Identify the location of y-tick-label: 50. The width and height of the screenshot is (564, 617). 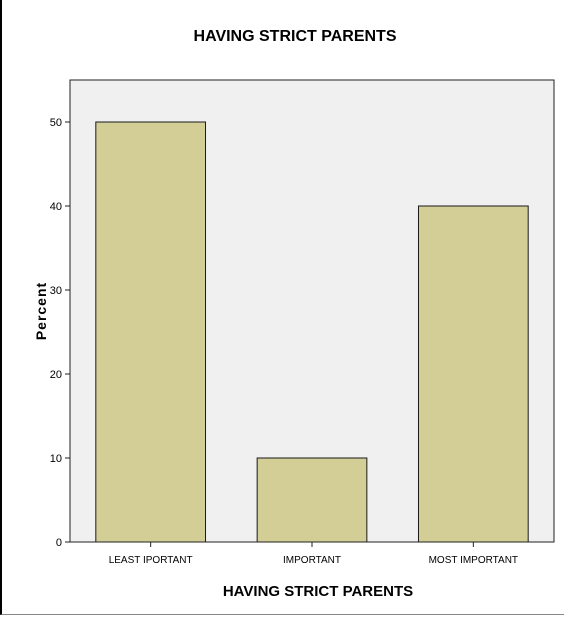
(56, 123).